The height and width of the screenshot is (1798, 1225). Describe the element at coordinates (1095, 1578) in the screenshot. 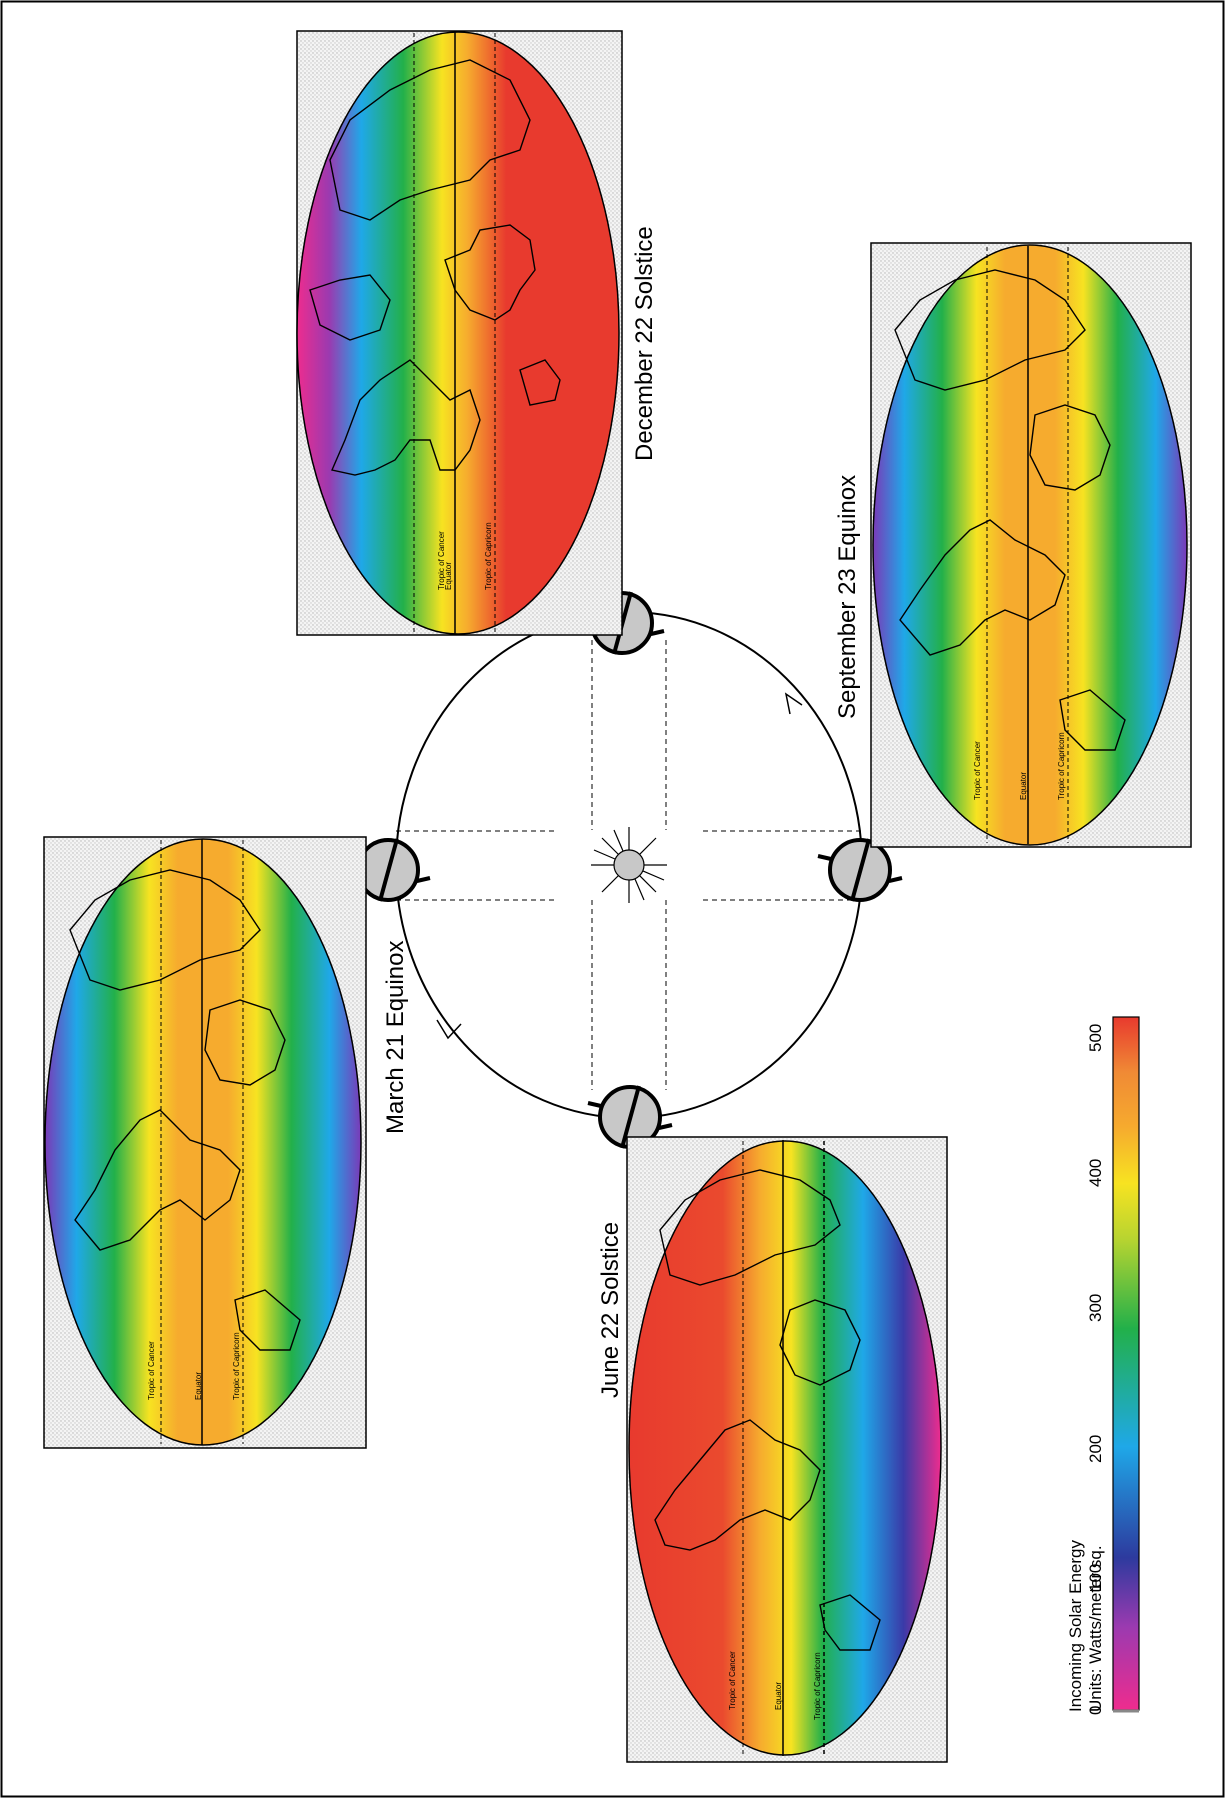

I see `legend-tick-100: 100` at that location.